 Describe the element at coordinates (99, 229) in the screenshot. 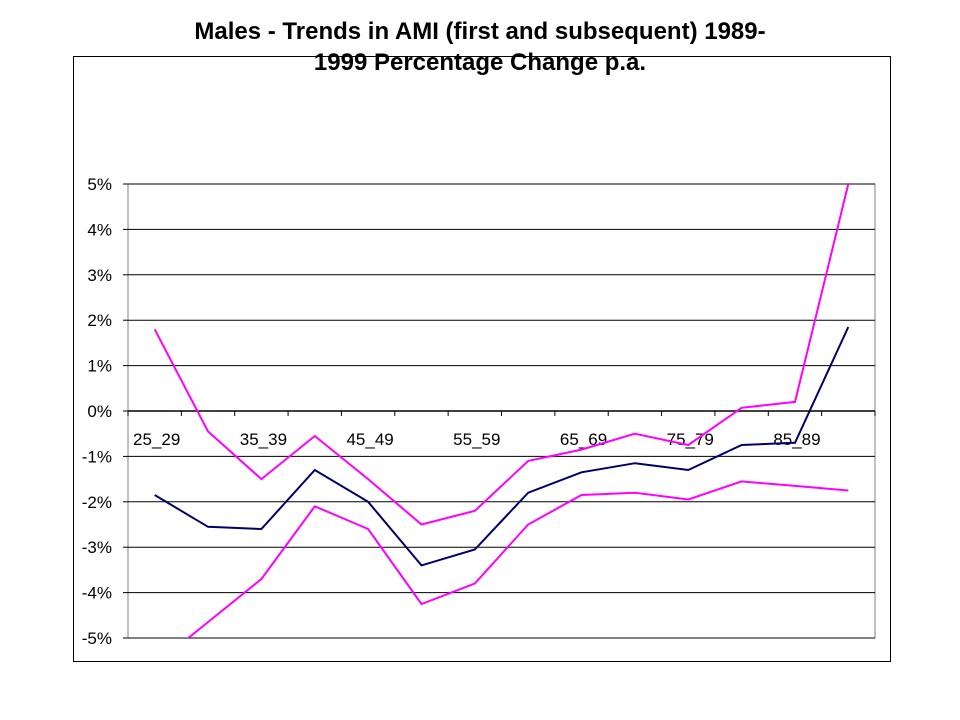

I see `y-tick-label: 4%` at that location.